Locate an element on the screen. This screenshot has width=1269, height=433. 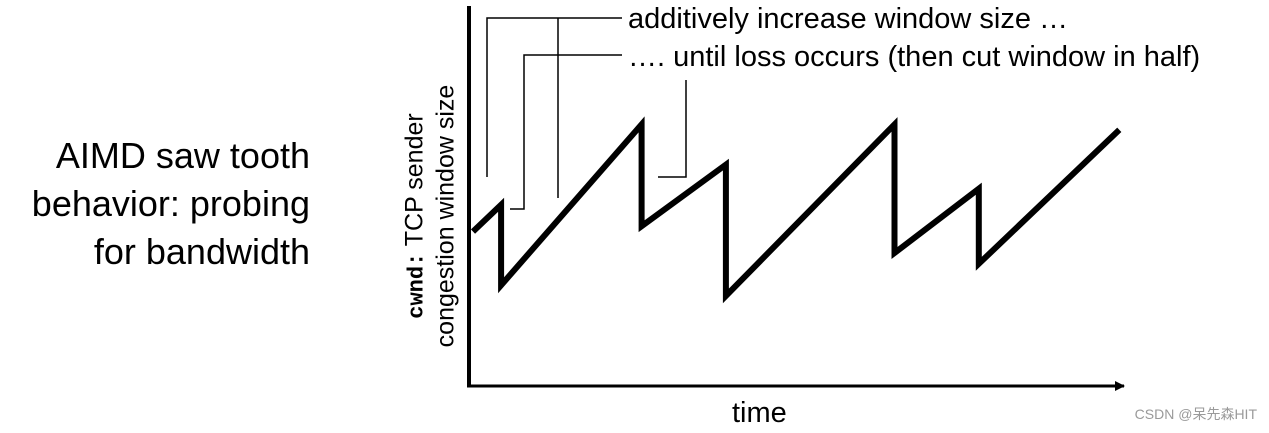
loss-leader-a is located at coordinates (566, 132).